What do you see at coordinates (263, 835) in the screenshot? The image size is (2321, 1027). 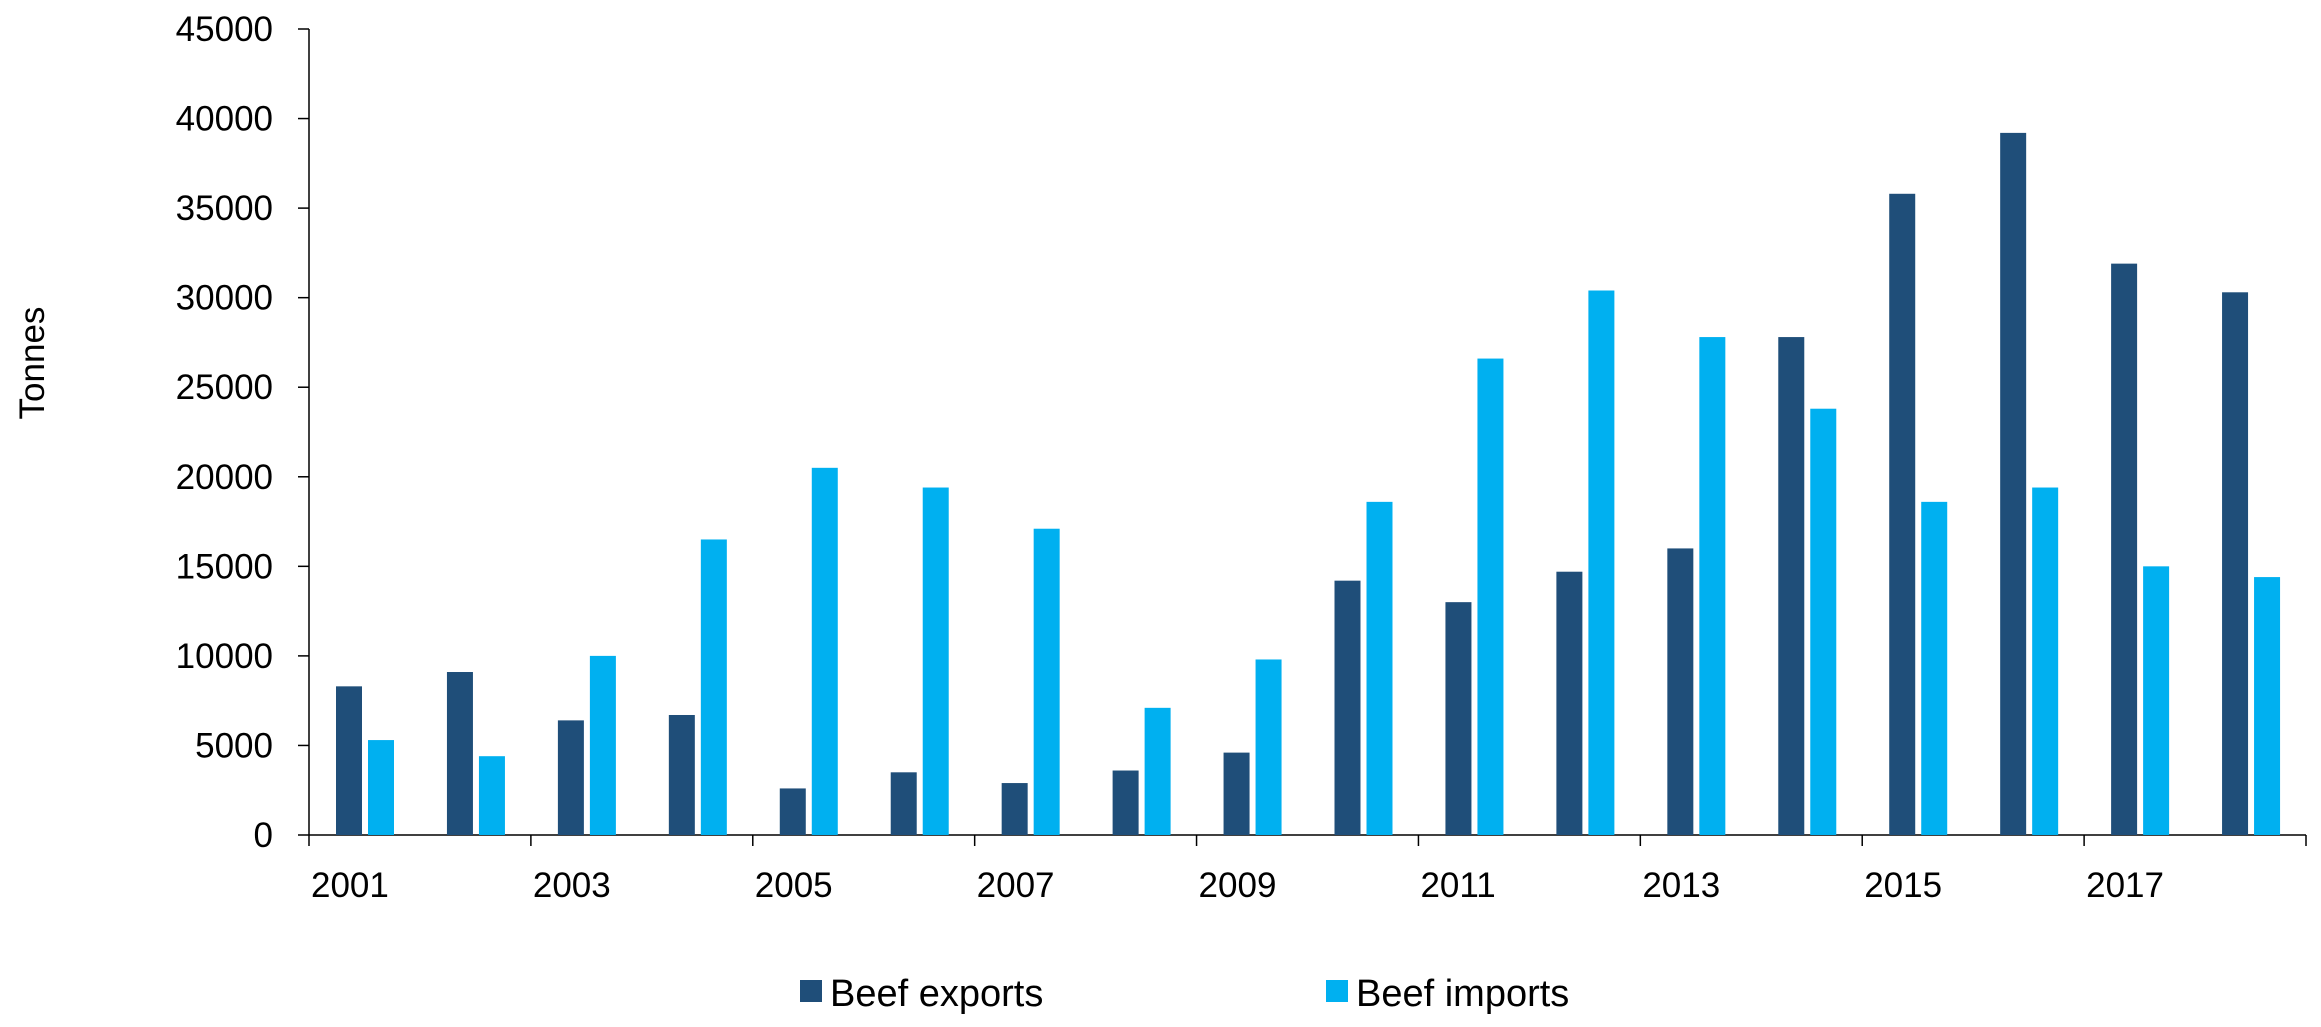 I see `y-tick-label: 0` at bounding box center [263, 835].